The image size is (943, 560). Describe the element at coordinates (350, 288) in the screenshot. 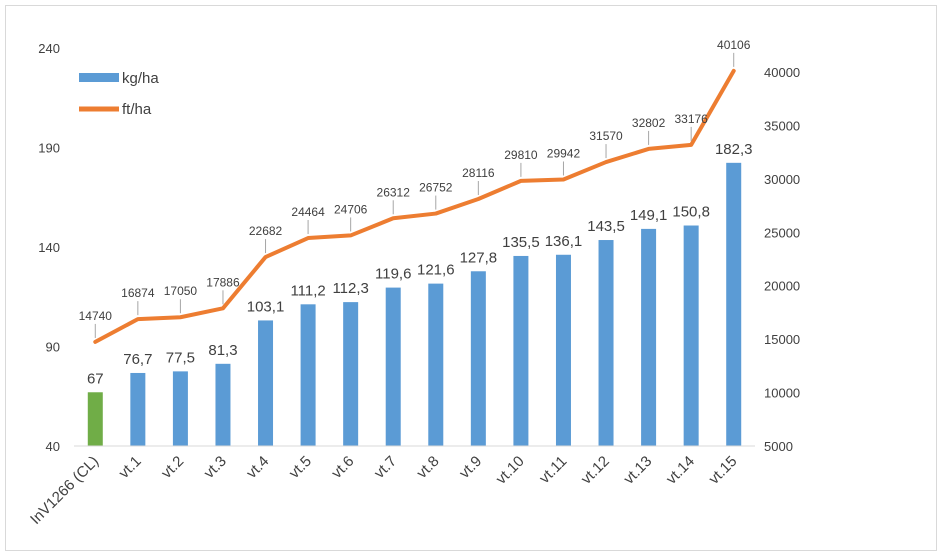

I see `bar-data-label: 112,3` at that location.